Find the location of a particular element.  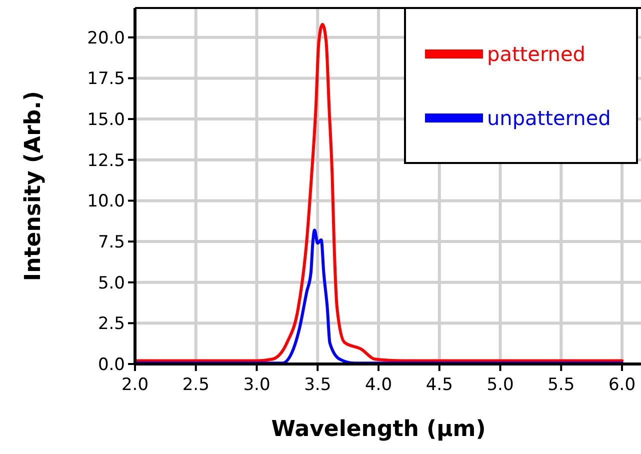

y-tick-label: 7.5 is located at coordinates (111, 242).